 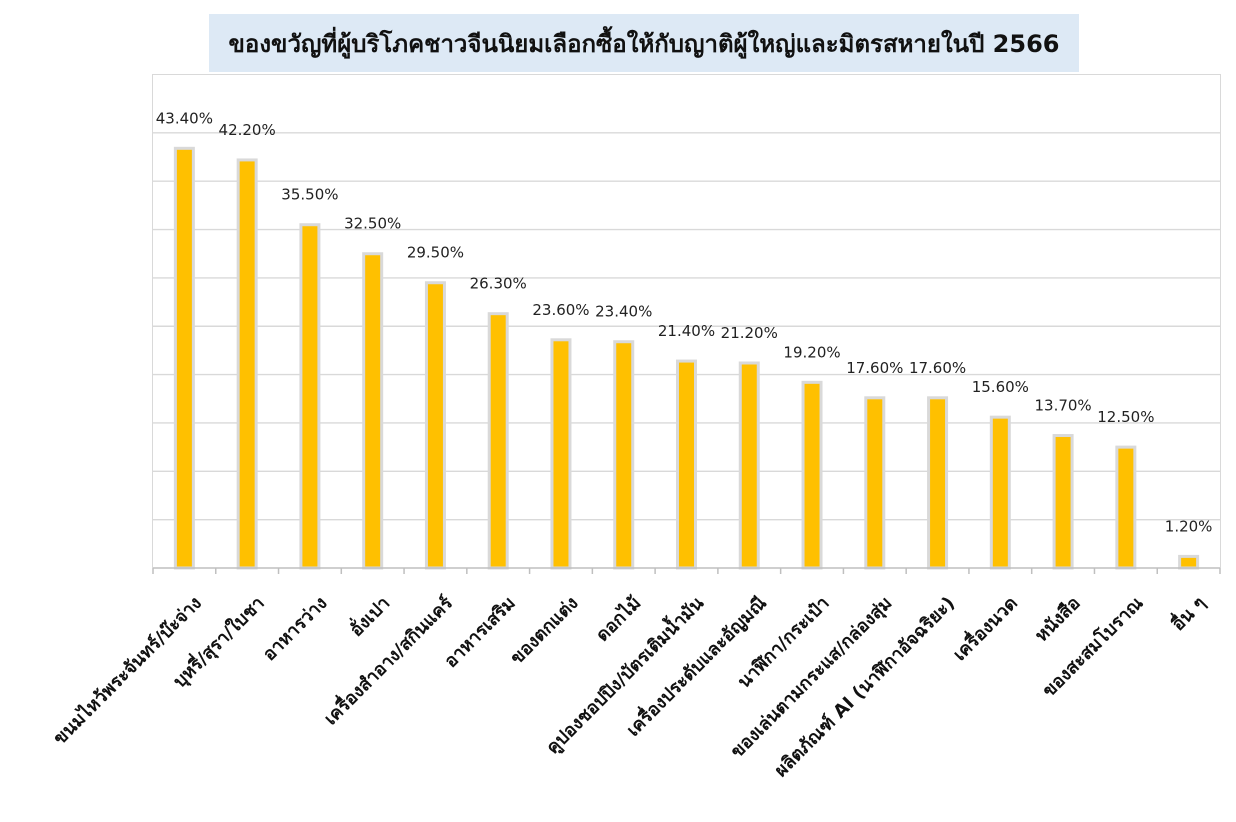 I want to click on data-label: 12.50%, so click(x=1125, y=417).